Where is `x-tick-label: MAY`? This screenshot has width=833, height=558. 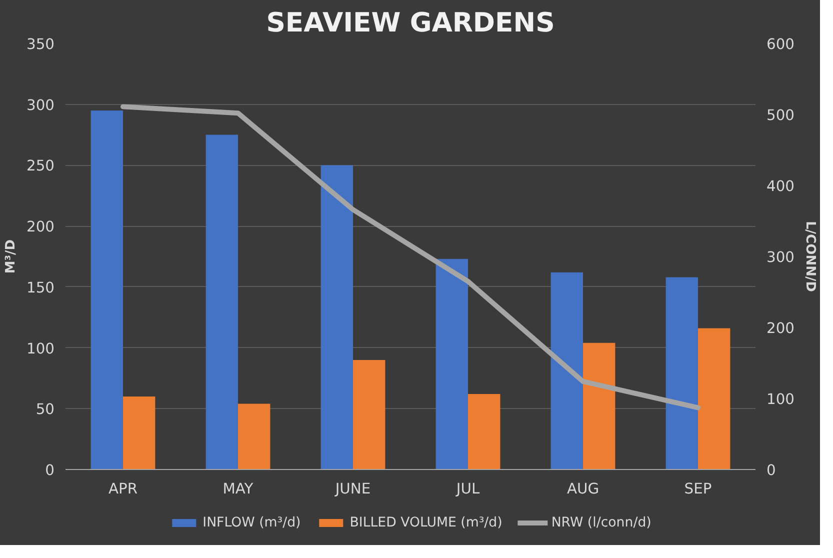 x-tick-label: MAY is located at coordinates (238, 489).